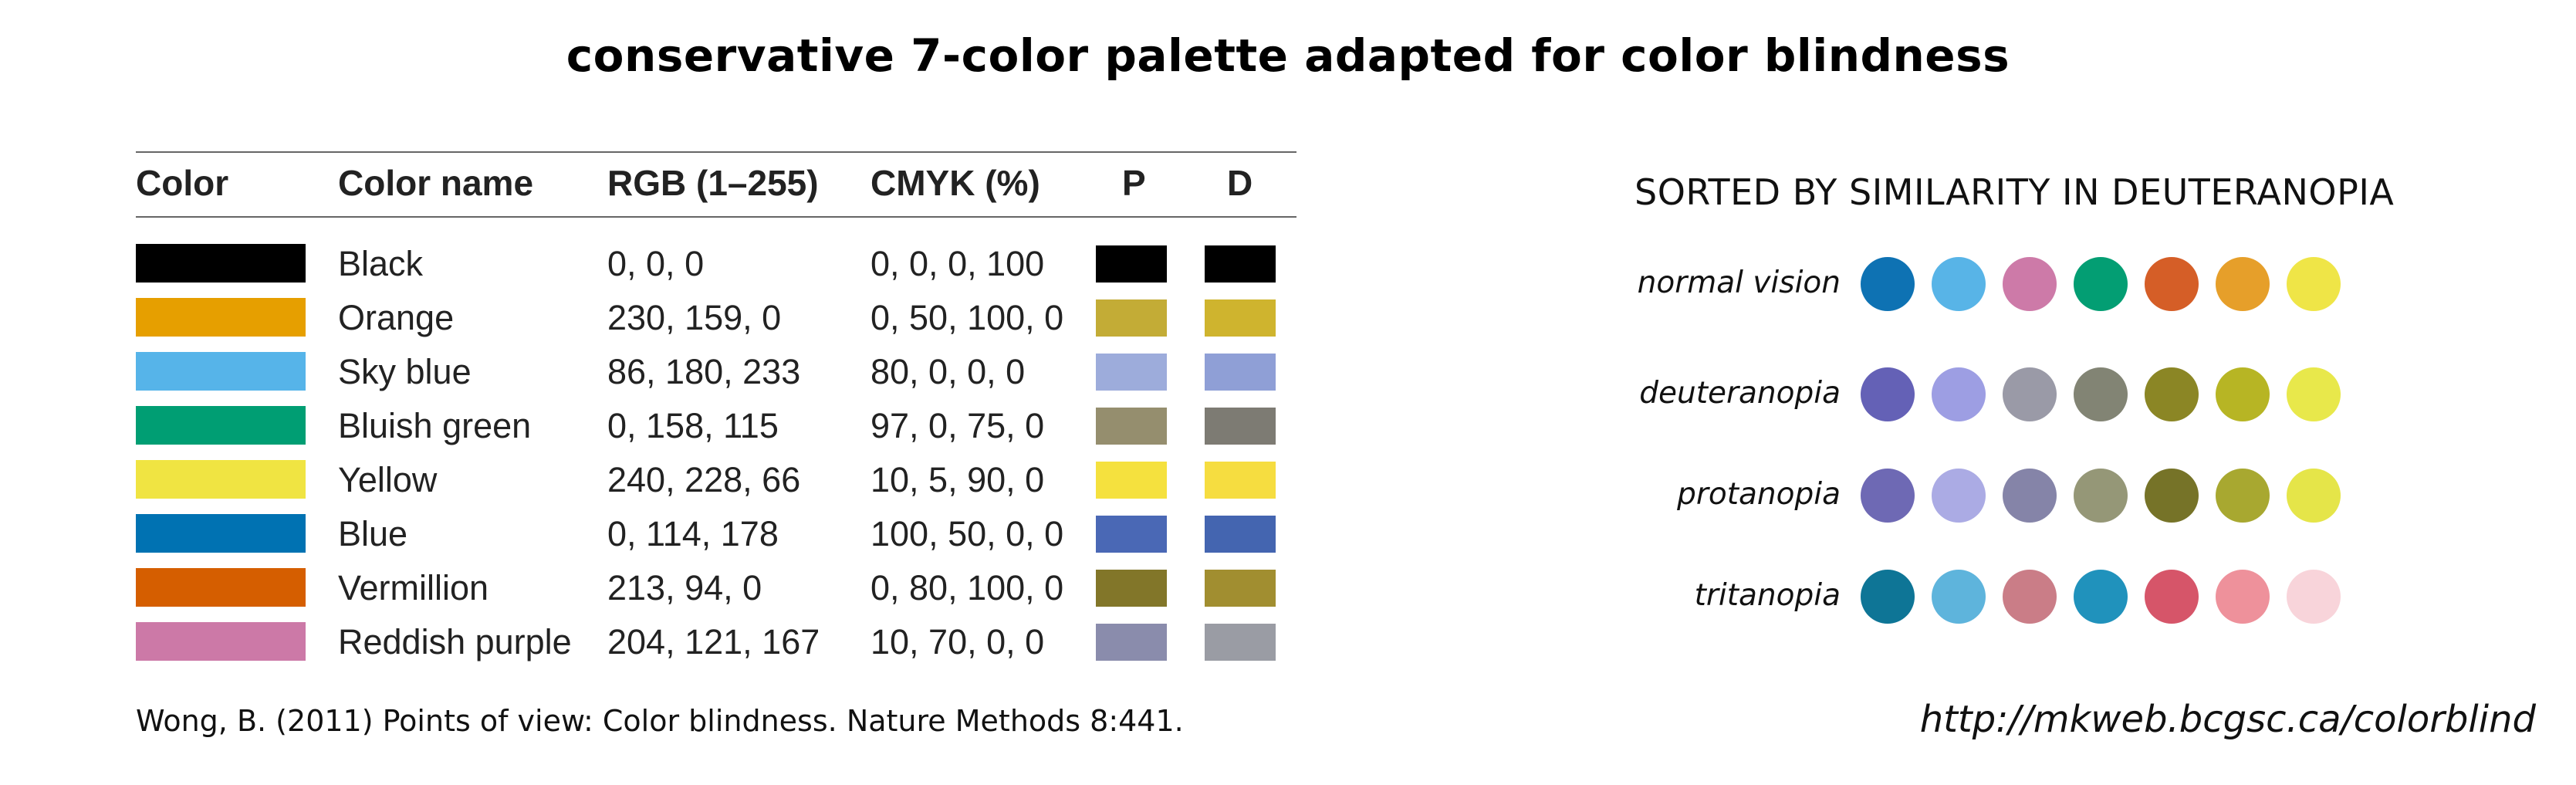 This screenshot has height=785, width=2576. I want to click on color-name: Vermillion, so click(413, 587).